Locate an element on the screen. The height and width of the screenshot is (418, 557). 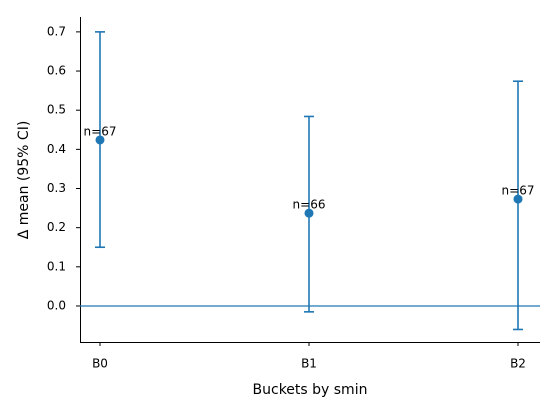
x-tick-label: B1 is located at coordinates (309, 364).